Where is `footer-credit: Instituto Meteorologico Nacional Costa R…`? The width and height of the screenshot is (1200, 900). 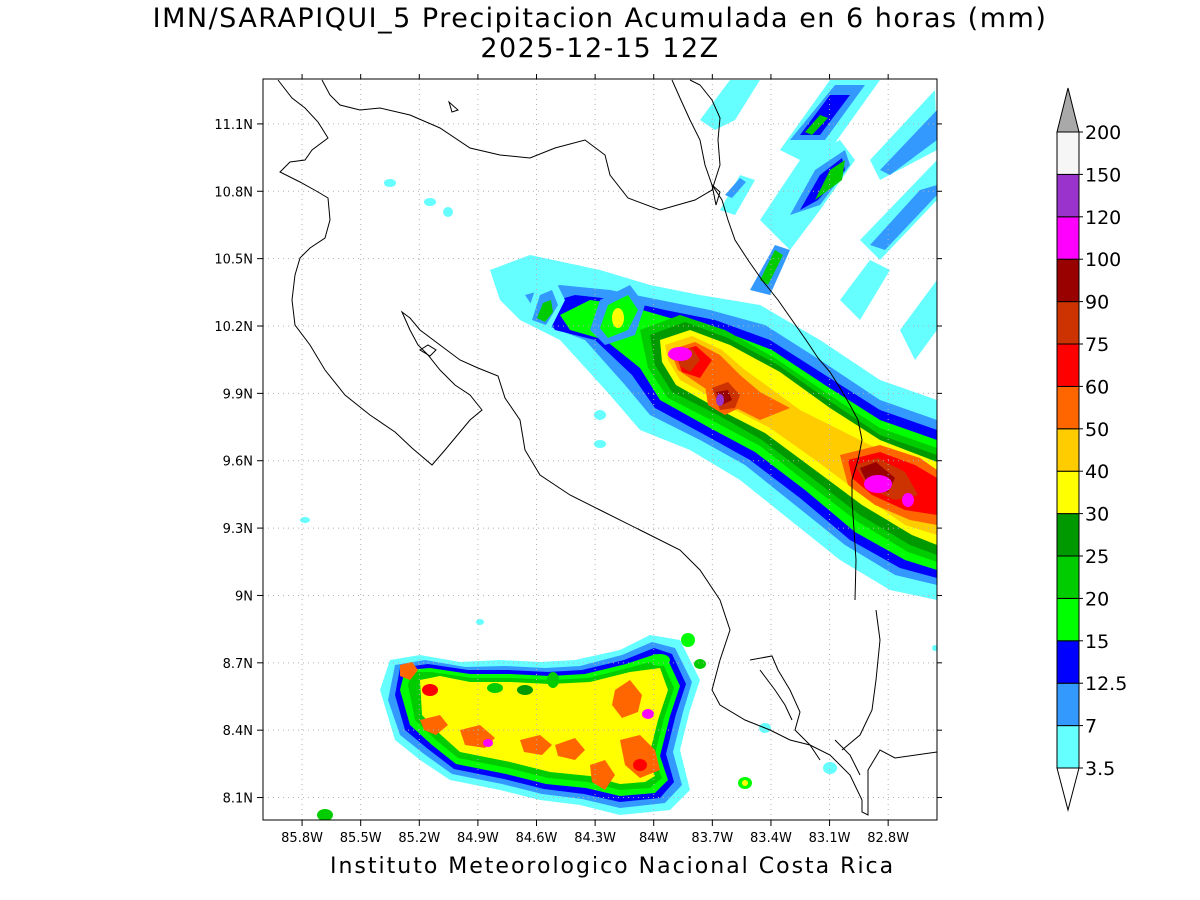
footer-credit: Instituto Meteorologico Nacional Costa R… is located at coordinates (613, 866).